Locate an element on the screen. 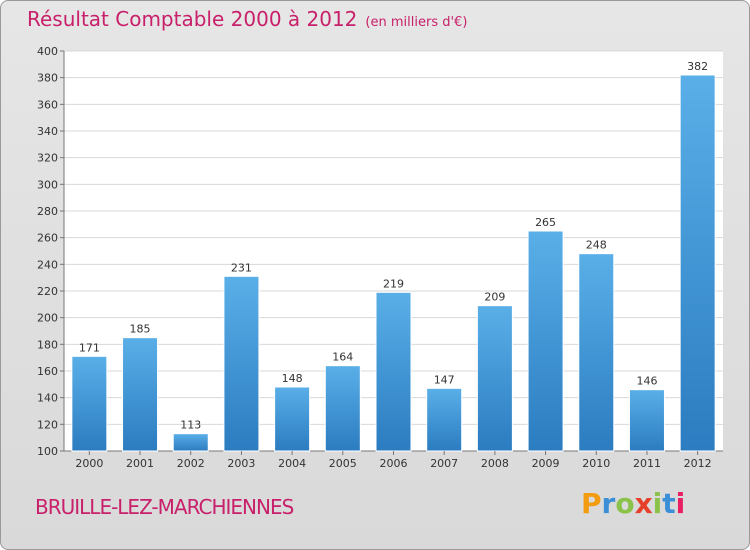 The image size is (750, 550). data-label: 113 is located at coordinates (190, 425).